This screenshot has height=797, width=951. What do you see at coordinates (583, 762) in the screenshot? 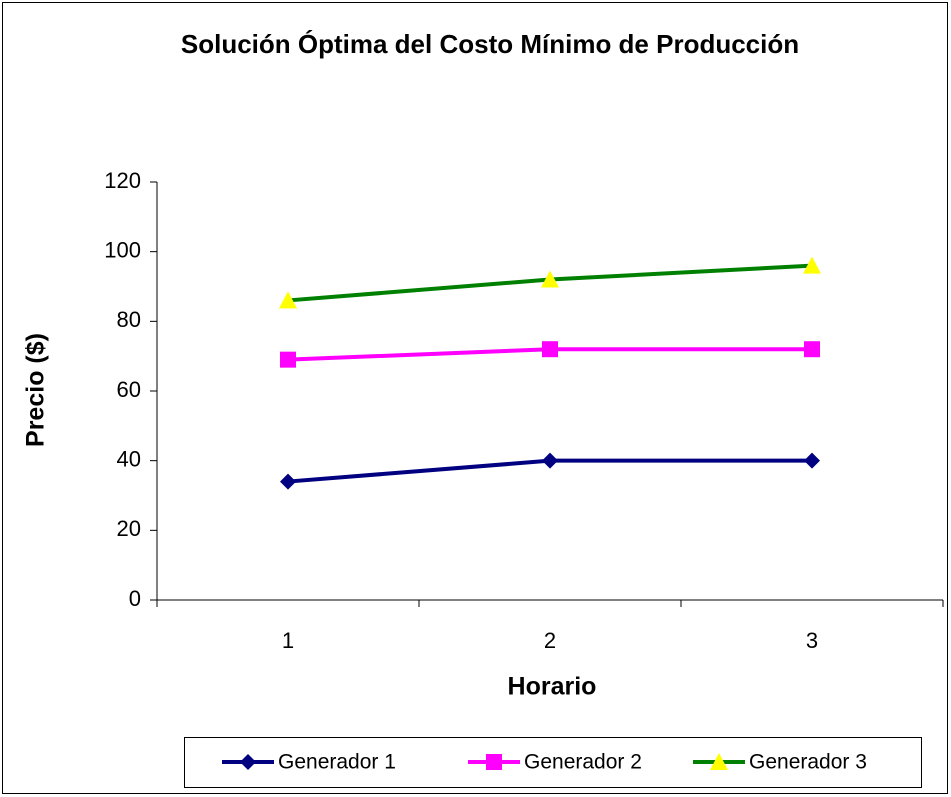
I see `legend-label: Generador 2` at bounding box center [583, 762].